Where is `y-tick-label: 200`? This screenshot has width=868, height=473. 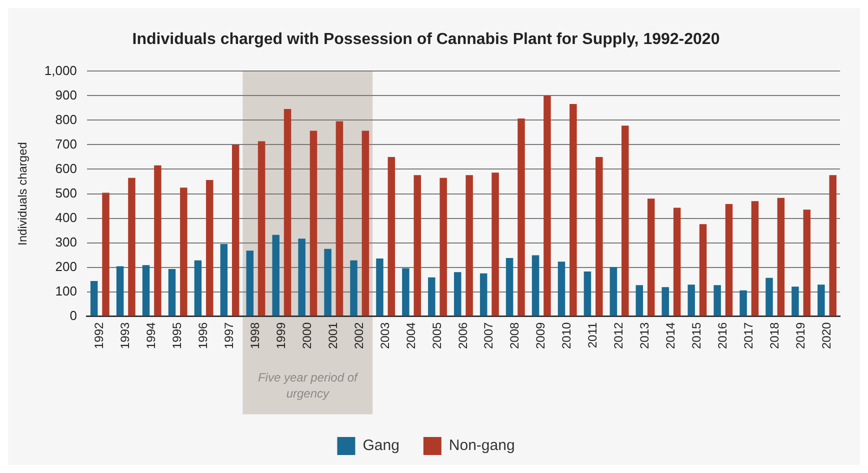
y-tick-label: 200 is located at coordinates (66, 266).